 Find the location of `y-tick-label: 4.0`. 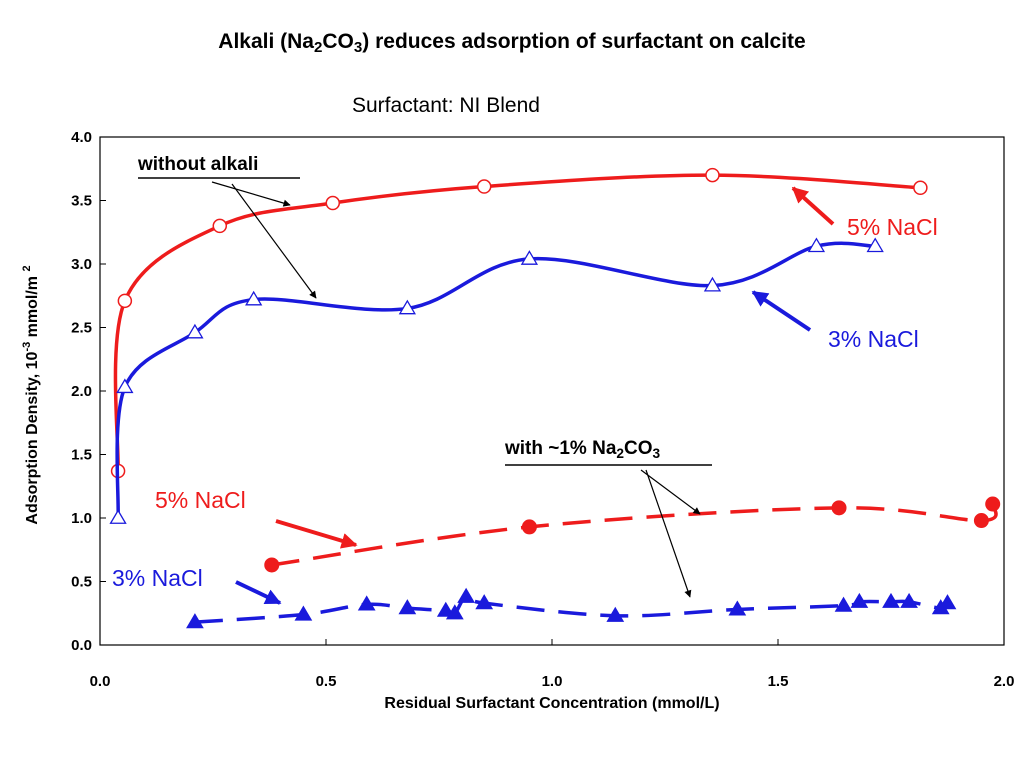

y-tick-label: 4.0 is located at coordinates (81, 137).